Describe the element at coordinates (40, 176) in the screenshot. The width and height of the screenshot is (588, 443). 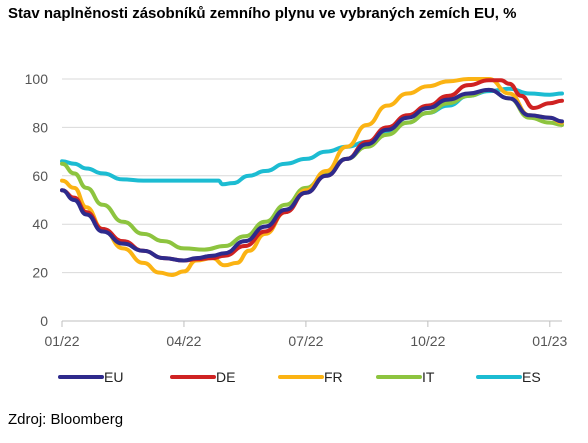
I see `y-tick-label: 60` at that location.